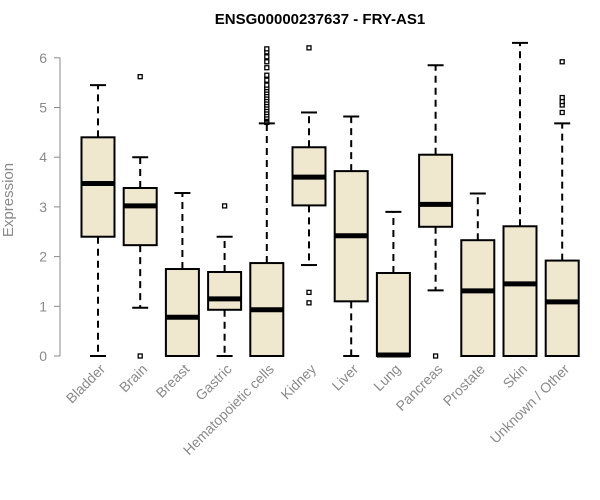 The width and height of the screenshot is (600, 500). What do you see at coordinates (419, 387) in the screenshot?
I see `x-tick-label: Pancreas` at bounding box center [419, 387].